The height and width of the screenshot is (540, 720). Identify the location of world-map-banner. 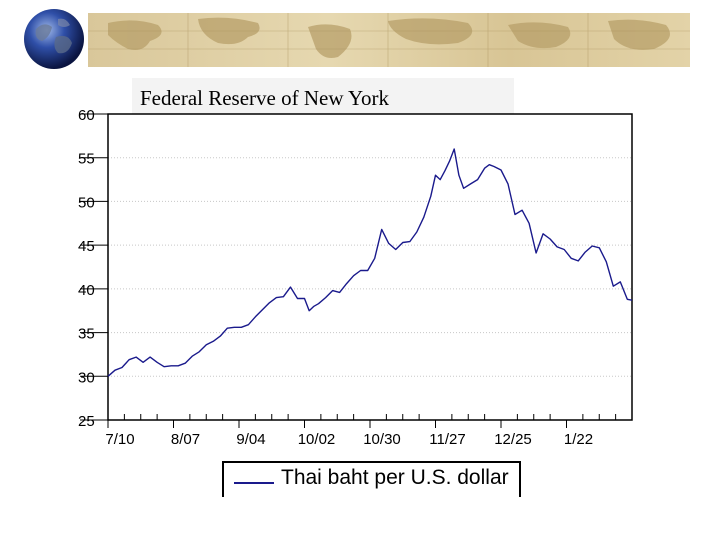
(389, 40).